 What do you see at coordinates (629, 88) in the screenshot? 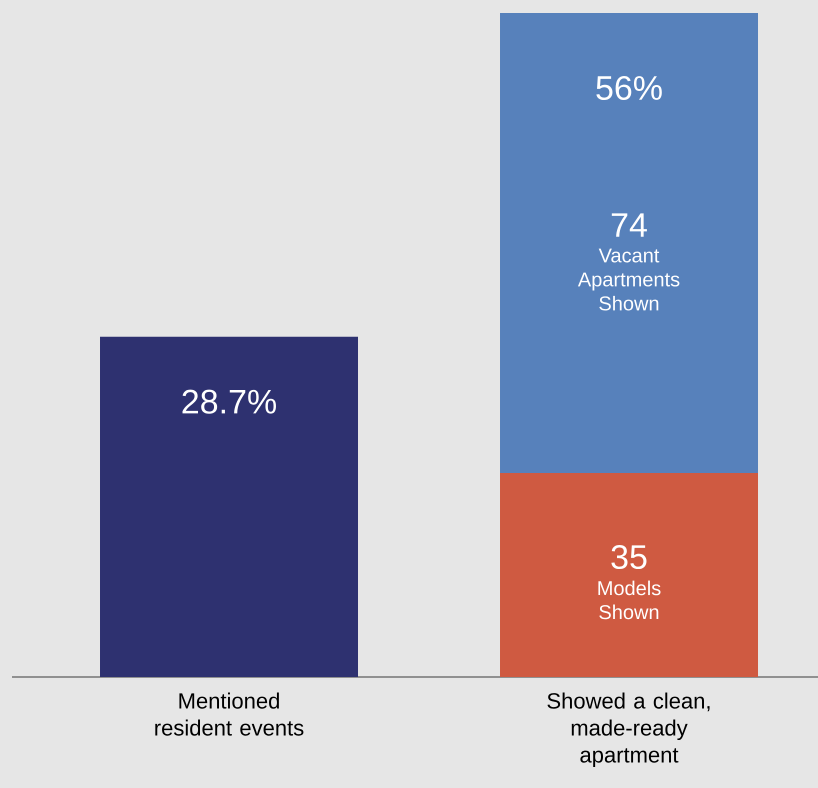
I see `total-label: 56%` at bounding box center [629, 88].